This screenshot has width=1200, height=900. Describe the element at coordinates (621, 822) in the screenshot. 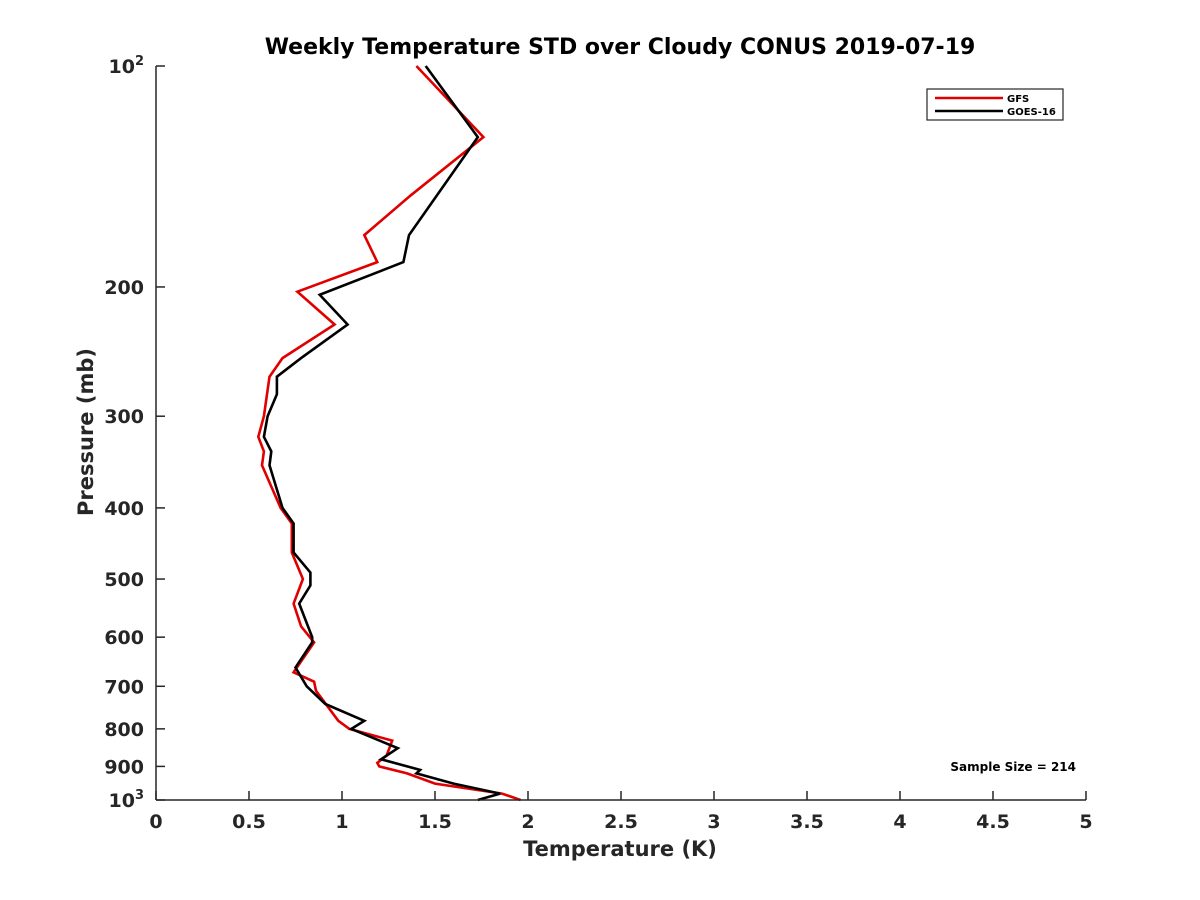

I see `x-tick-label: 2.5` at that location.